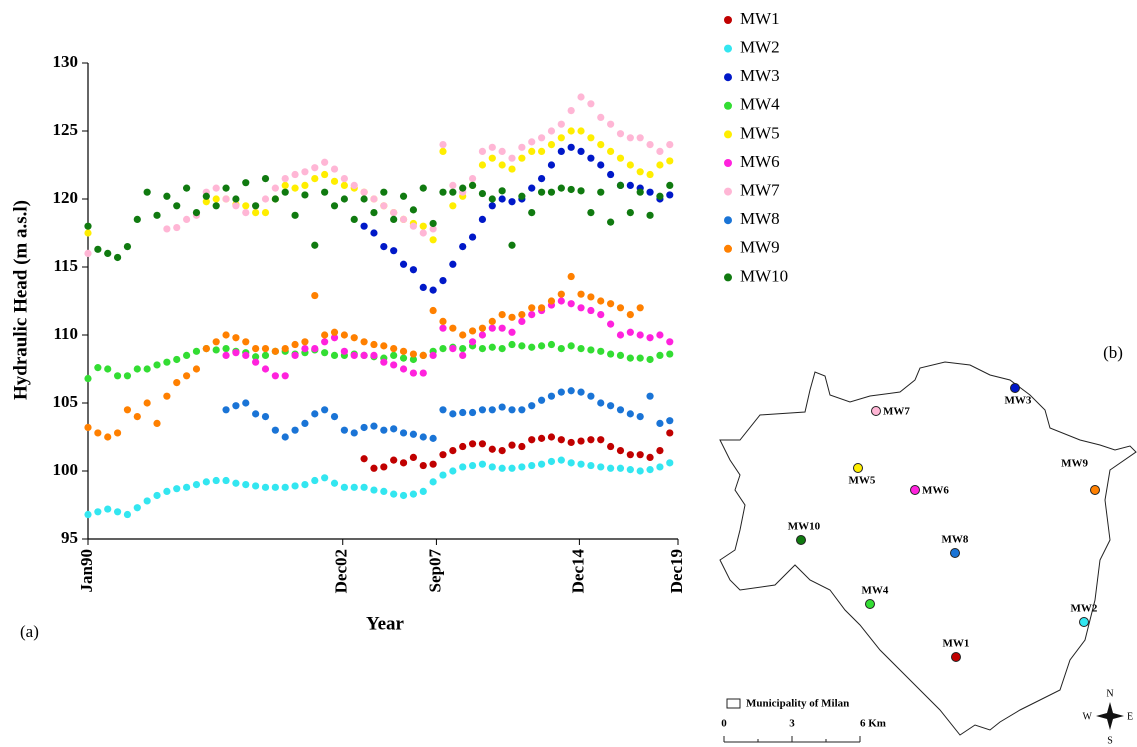  Describe the element at coordinates (1113, 352) in the screenshot. I see `panel-label: (b)` at that location.